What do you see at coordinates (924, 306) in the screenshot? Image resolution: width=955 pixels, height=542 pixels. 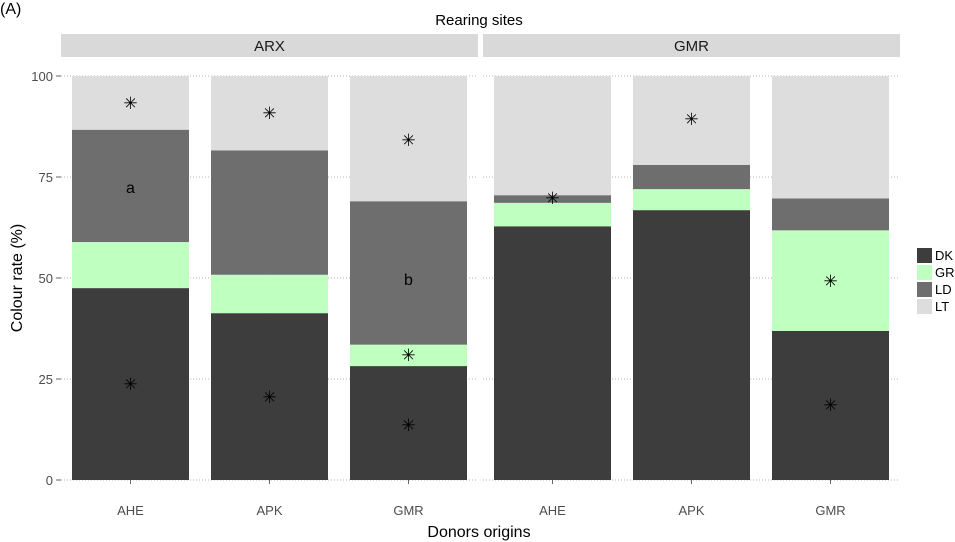 I see `legend-swatch-lt` at bounding box center [924, 306].